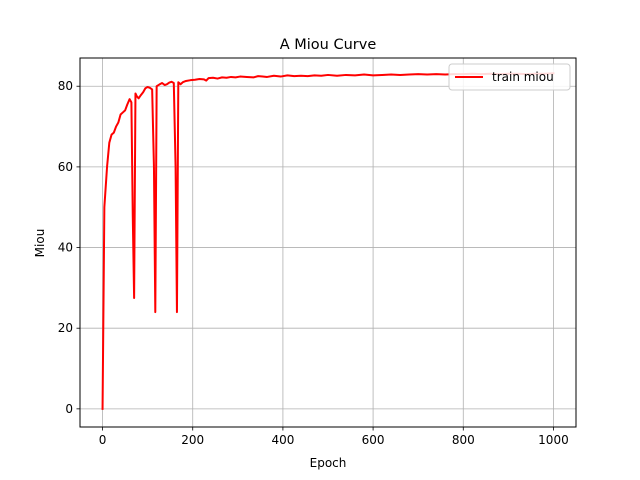 This screenshot has height=480, width=640. What do you see at coordinates (65, 167) in the screenshot?
I see `y-tick-label: 60` at bounding box center [65, 167].